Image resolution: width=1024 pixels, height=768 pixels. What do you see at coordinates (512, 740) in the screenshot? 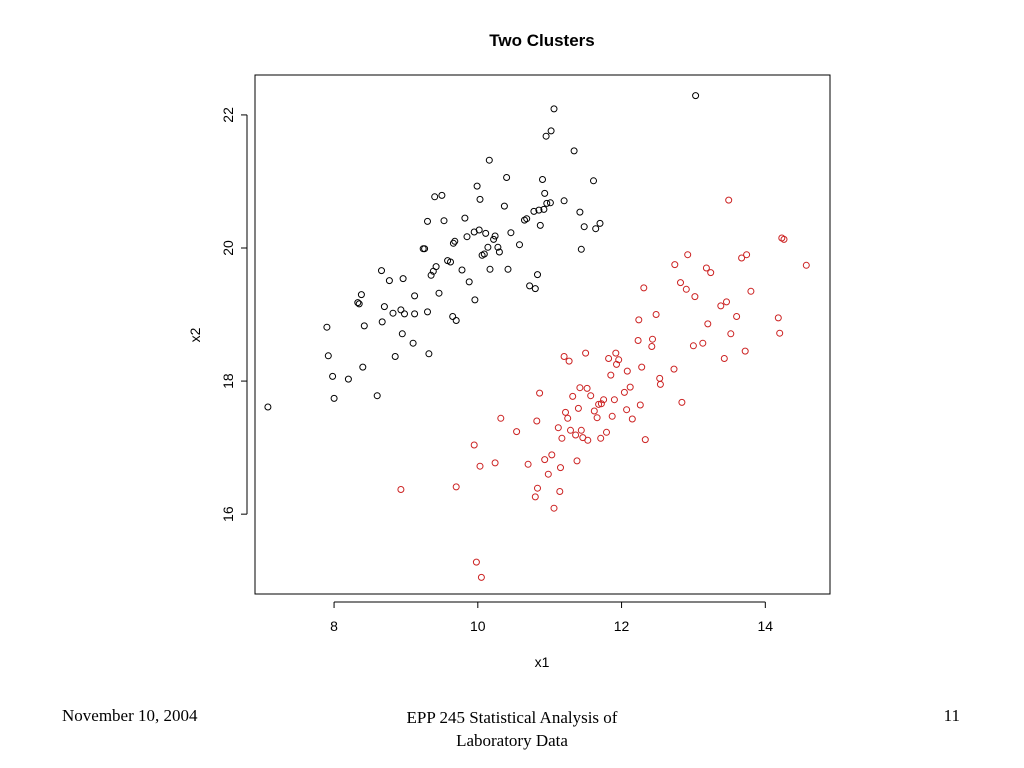
I see `footer-course-line-2: Laboratory Data` at bounding box center [512, 740].